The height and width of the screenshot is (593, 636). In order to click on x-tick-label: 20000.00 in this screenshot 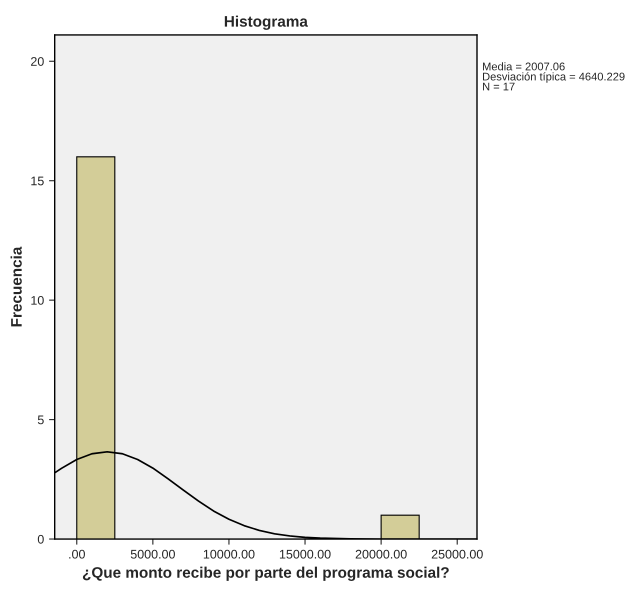, I will do `click(381, 554)`.